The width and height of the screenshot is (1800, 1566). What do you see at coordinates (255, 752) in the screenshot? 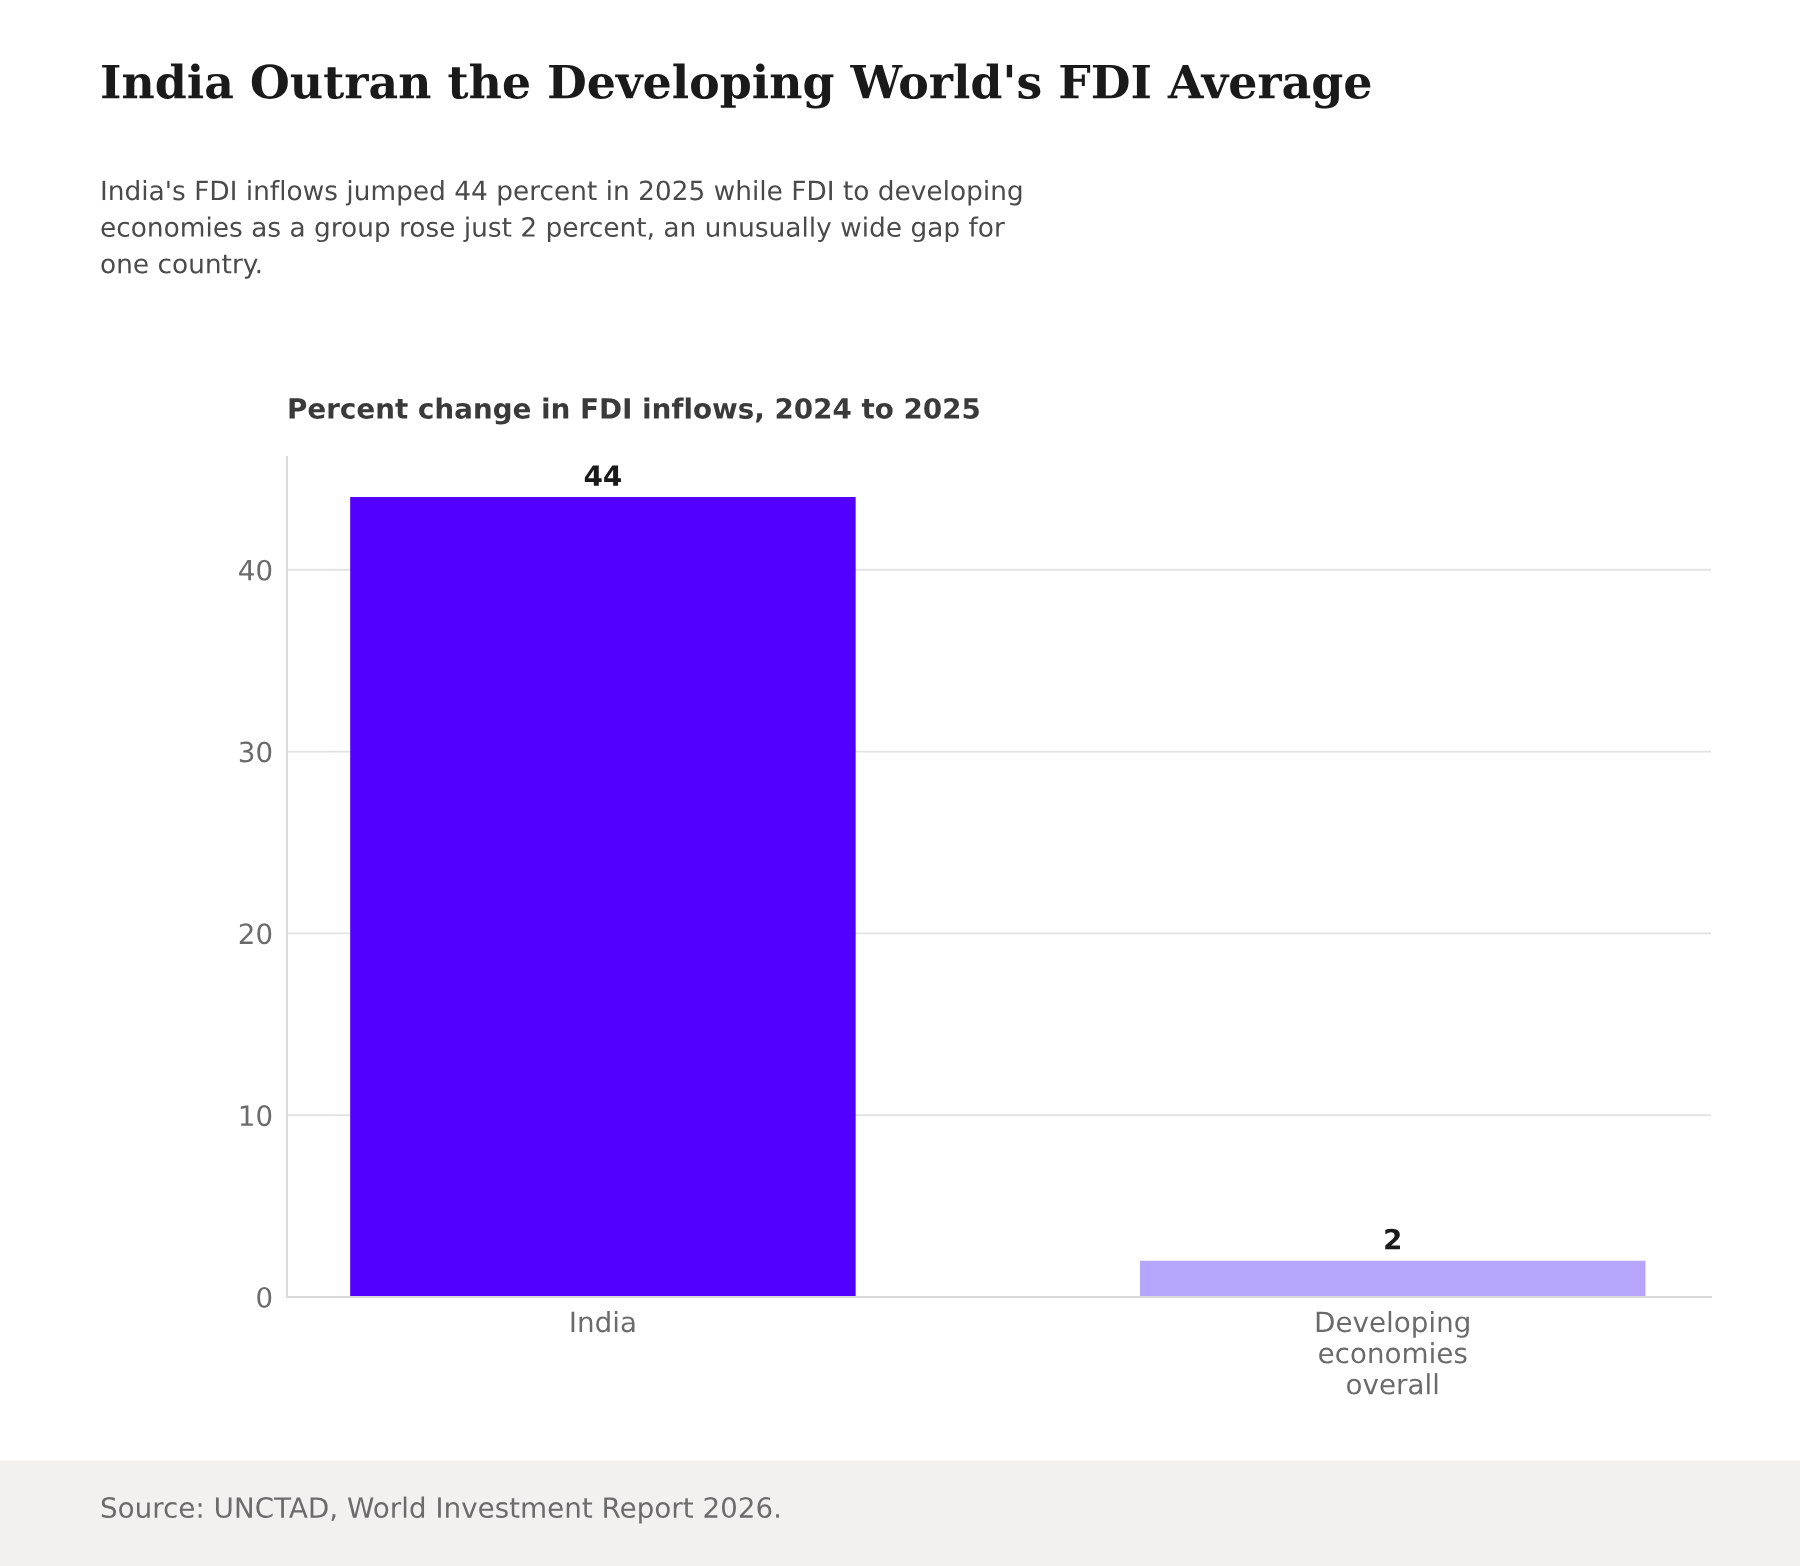
I see `y-tick-label: 30` at bounding box center [255, 752].